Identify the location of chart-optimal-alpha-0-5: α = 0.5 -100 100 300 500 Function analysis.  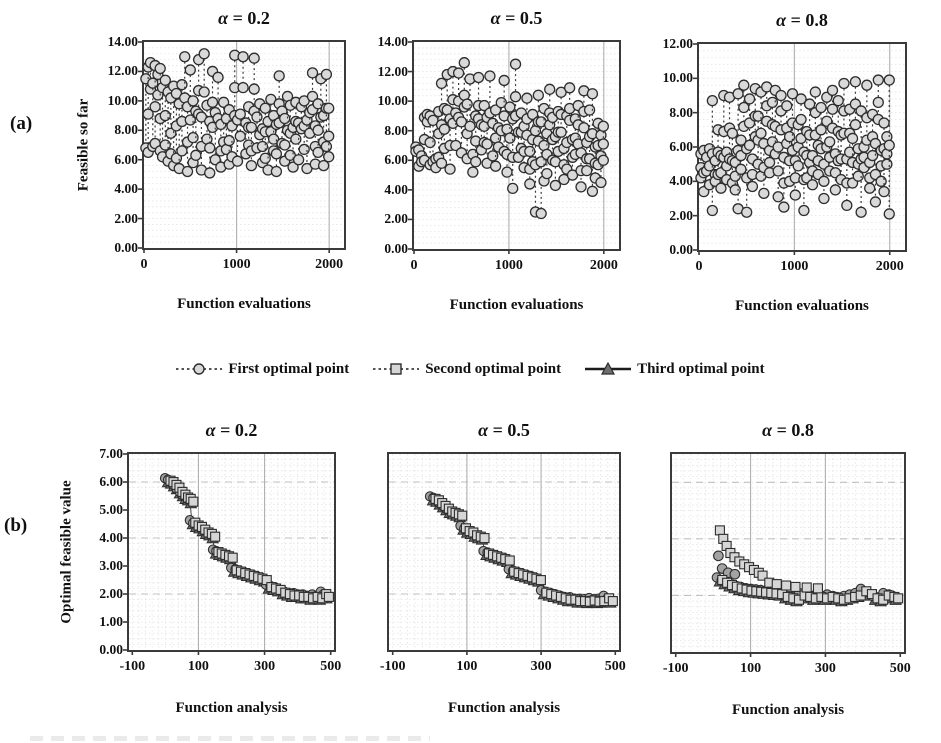
(503, 568).